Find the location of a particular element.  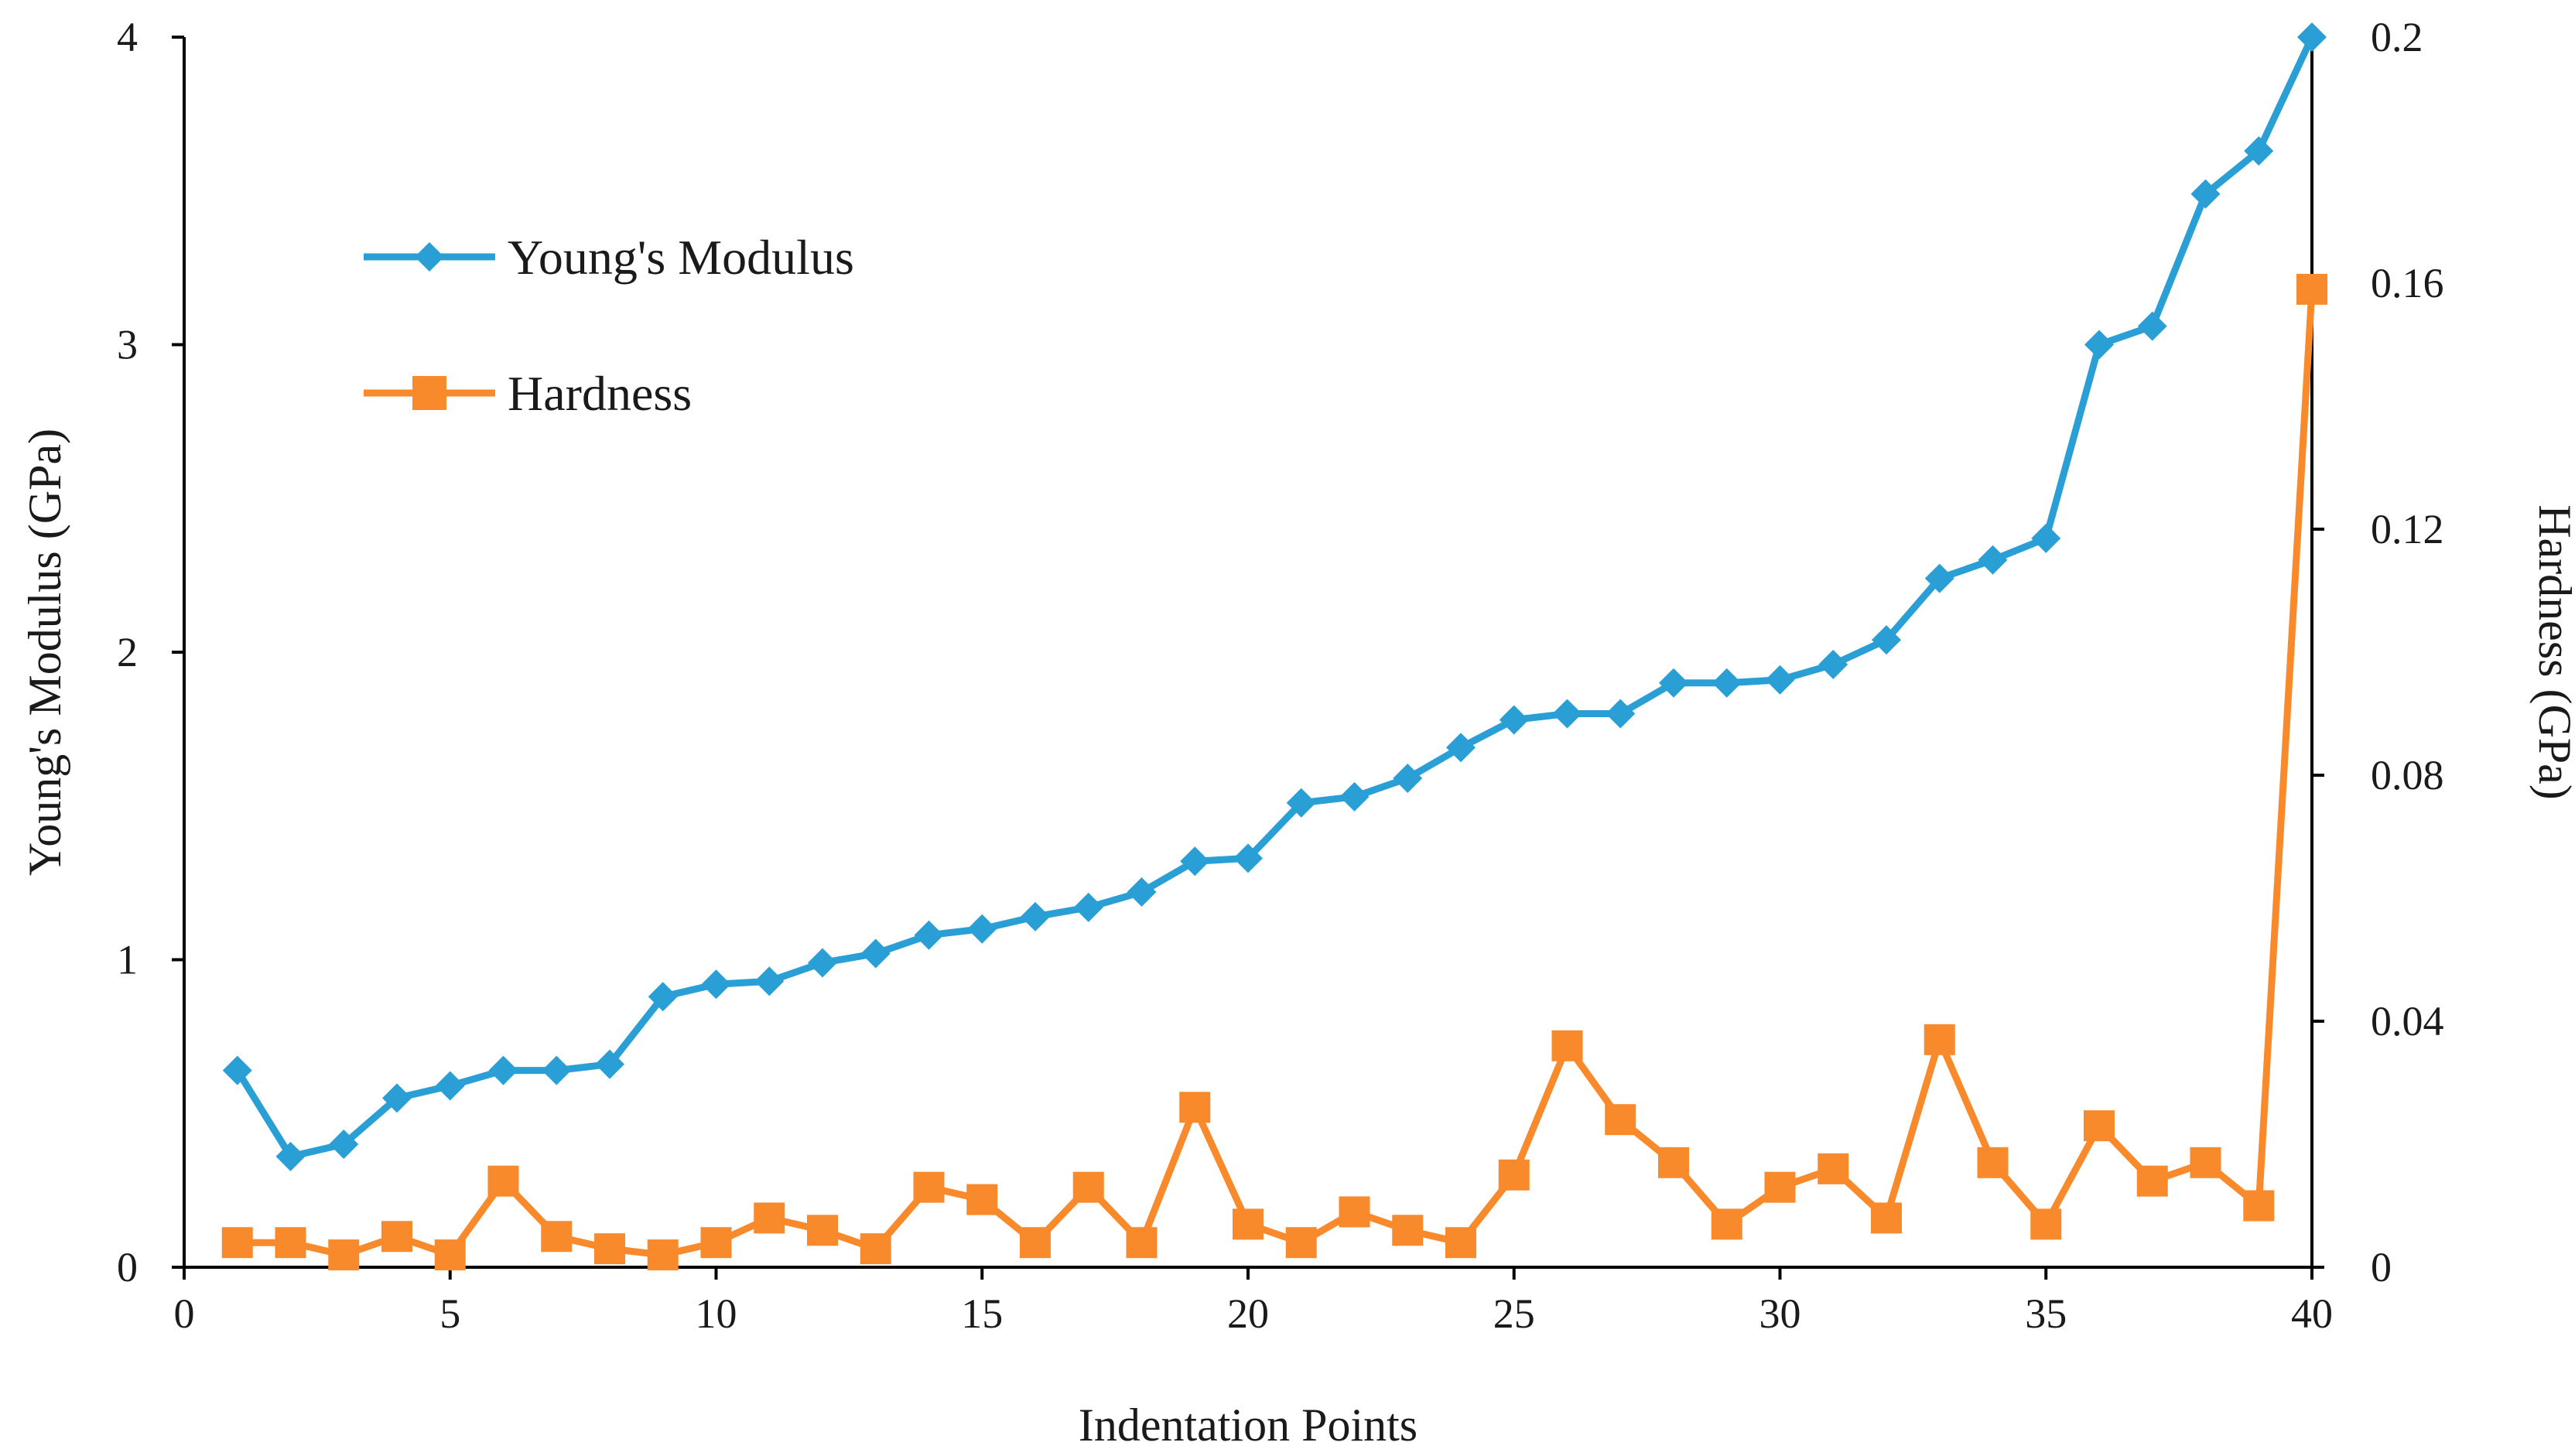

legend: Young's Modulus Hardness is located at coordinates (609, 326).